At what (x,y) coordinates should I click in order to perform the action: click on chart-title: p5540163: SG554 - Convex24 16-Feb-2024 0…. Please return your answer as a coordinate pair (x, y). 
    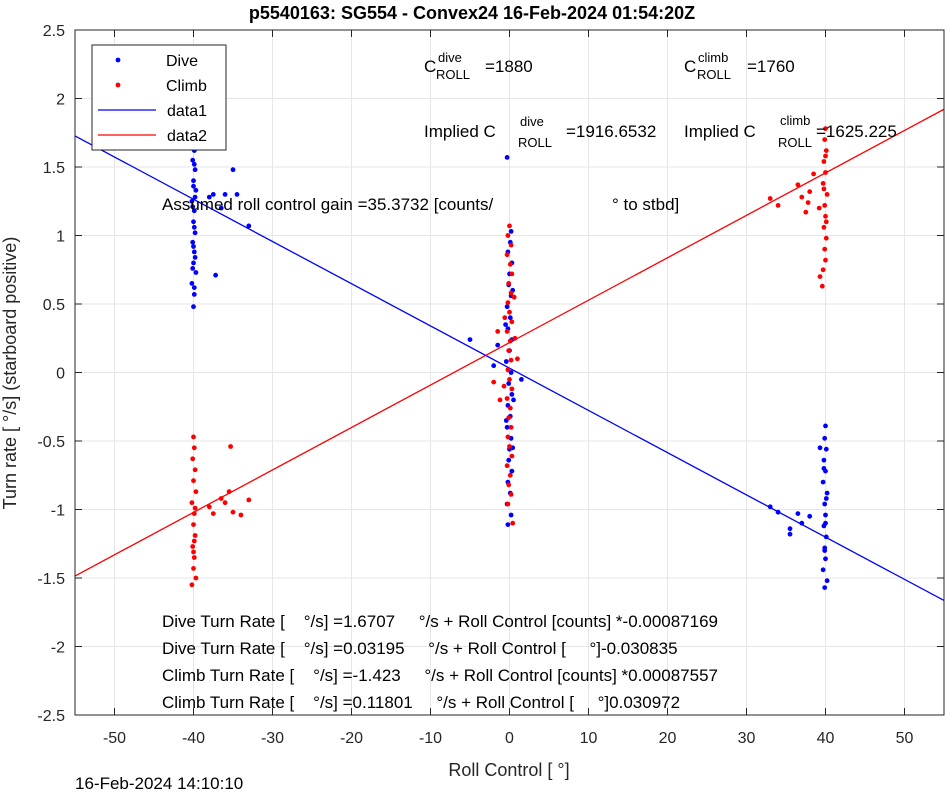
    Looking at the image, I should click on (472, 13).